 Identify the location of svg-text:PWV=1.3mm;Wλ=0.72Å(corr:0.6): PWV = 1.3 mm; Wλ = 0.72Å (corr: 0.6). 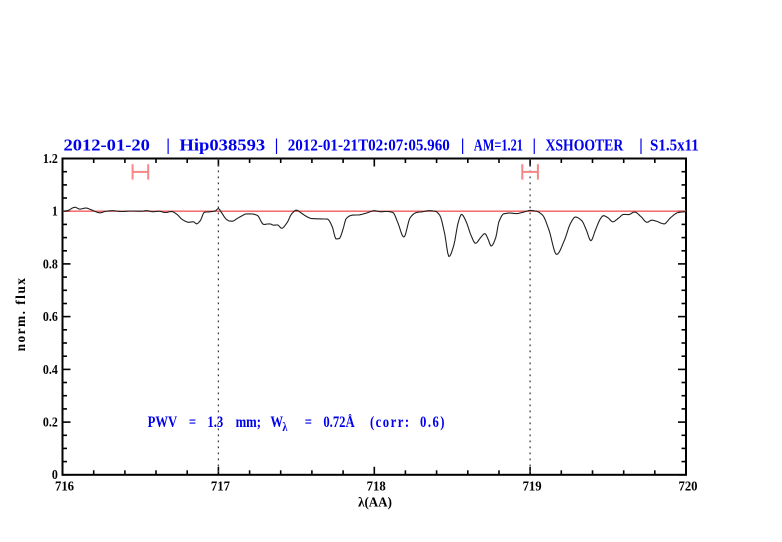
(297, 424).